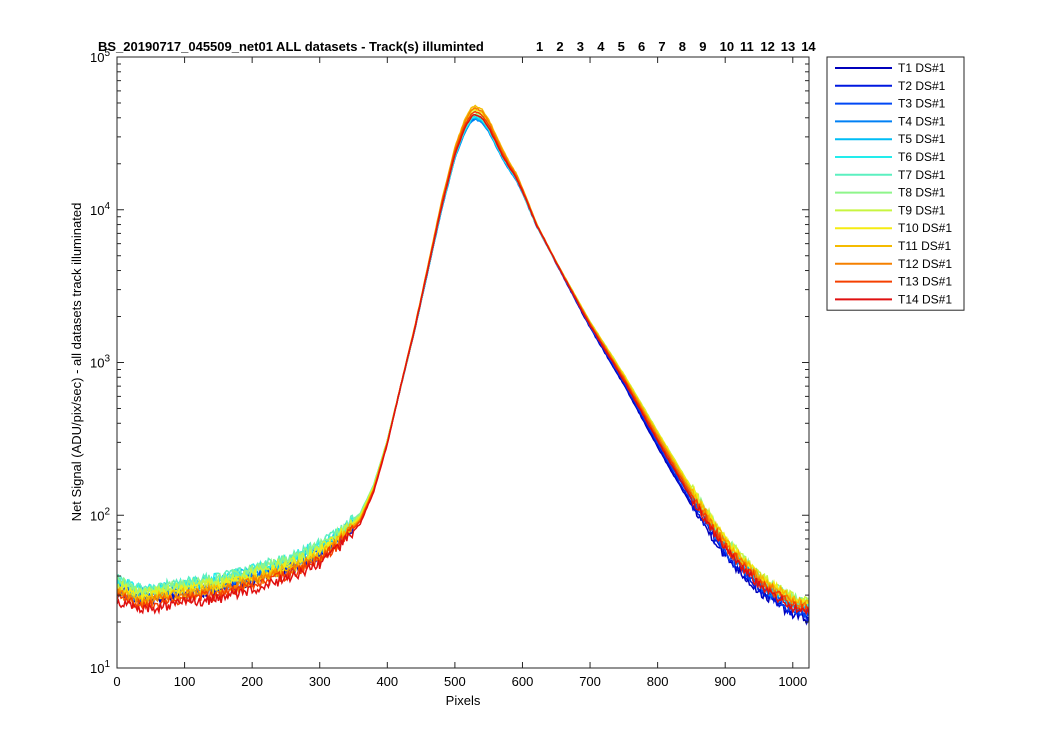 The width and height of the screenshot is (1050, 755). What do you see at coordinates (925, 299) in the screenshot?
I see `legend-label: T14 DS#1` at bounding box center [925, 299].